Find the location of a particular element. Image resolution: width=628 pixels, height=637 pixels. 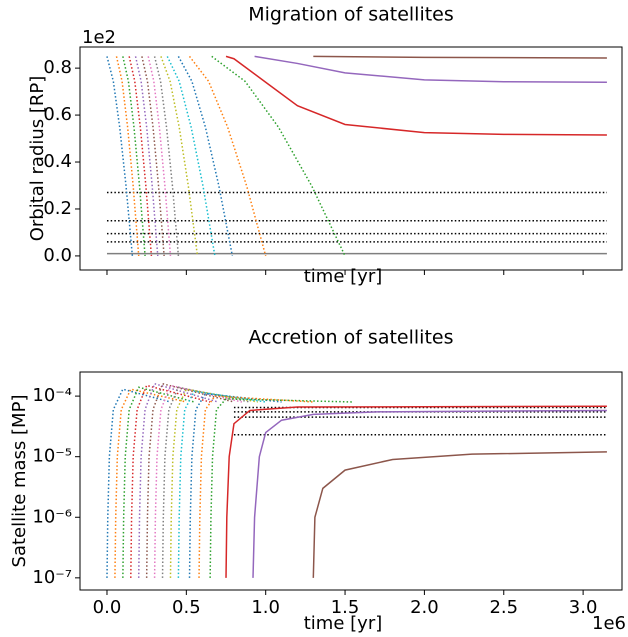

chart-title: Migration of satellites is located at coordinates (351, 15).